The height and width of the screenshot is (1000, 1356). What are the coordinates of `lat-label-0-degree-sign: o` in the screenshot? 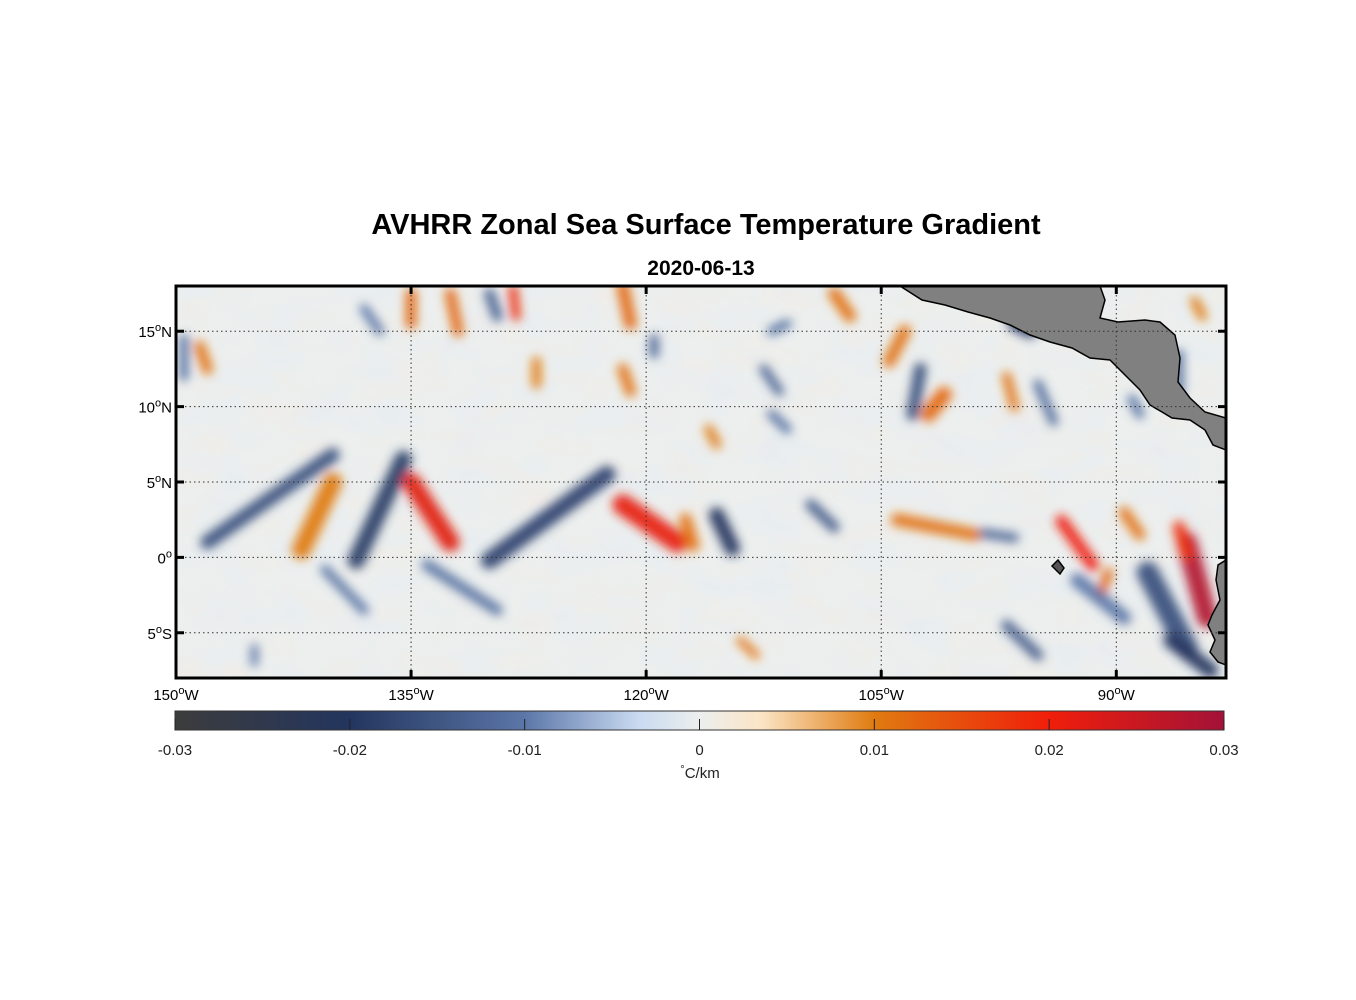 It's located at (158, 328).